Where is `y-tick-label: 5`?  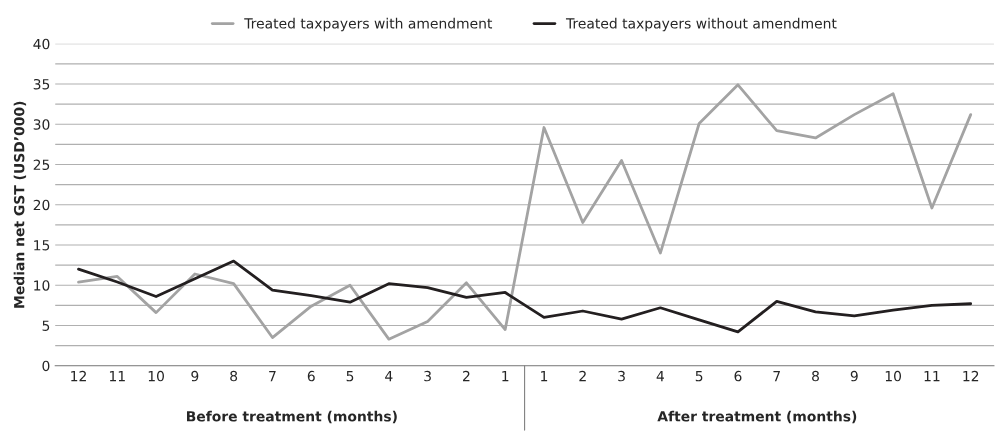 y-tick-label: 5 is located at coordinates (46, 325).